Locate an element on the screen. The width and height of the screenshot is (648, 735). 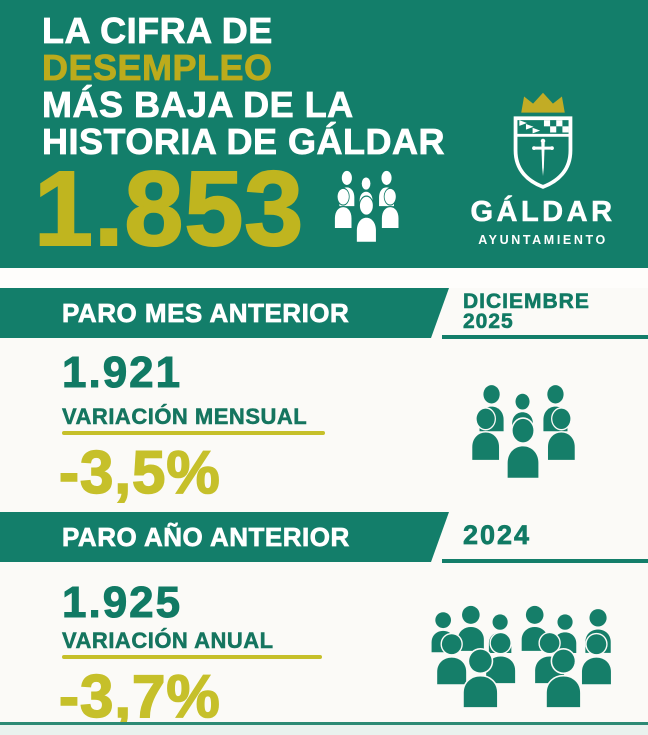
period-year: 2024 is located at coordinates (497, 535).